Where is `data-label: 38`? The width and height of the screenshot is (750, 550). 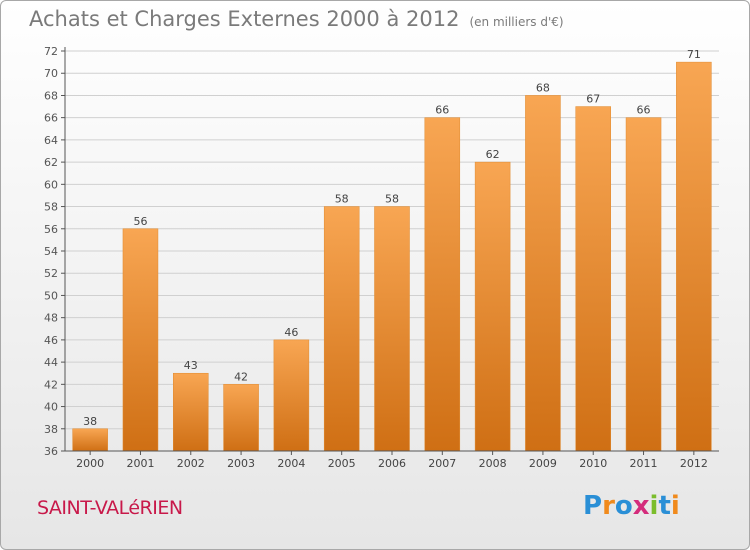 data-label: 38 is located at coordinates (90, 421).